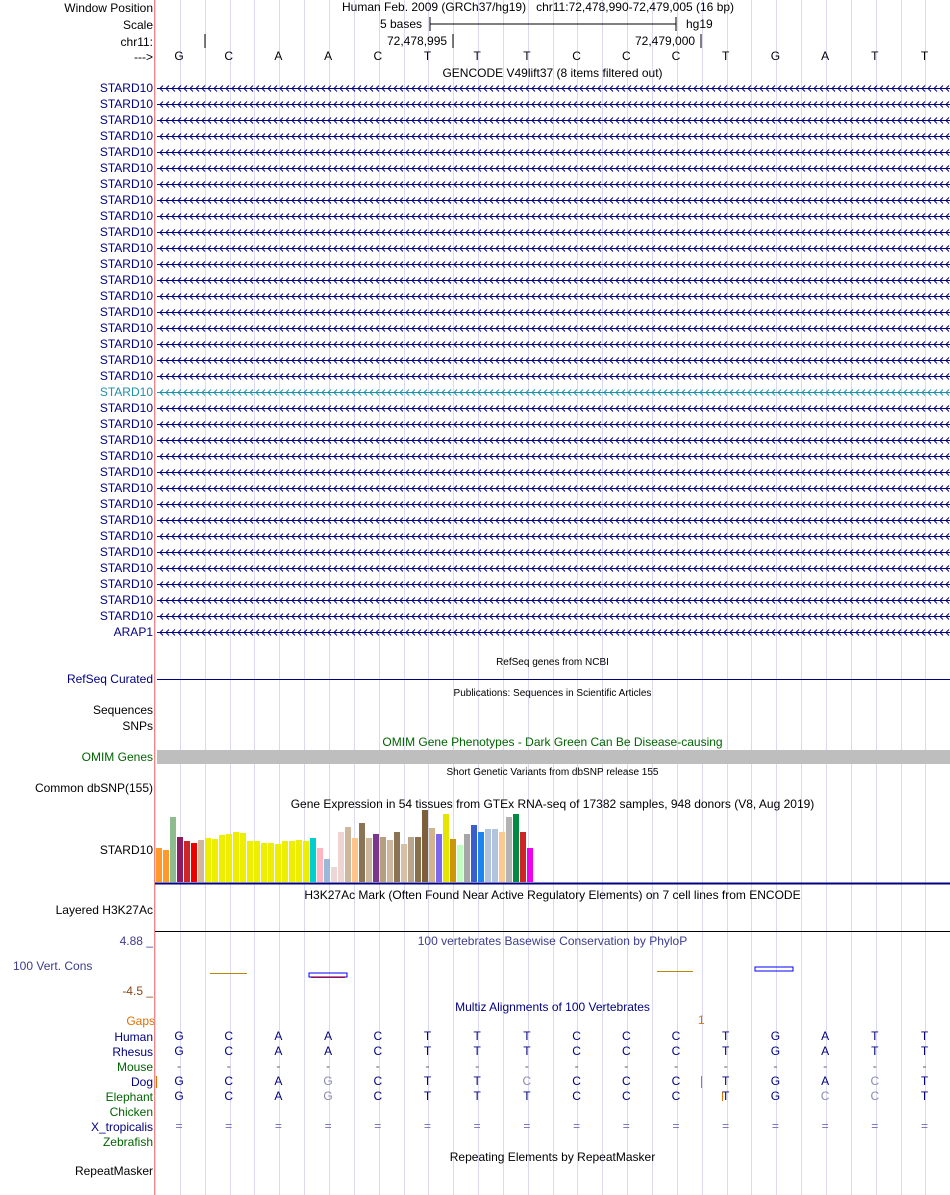 Image resolution: width=950 pixels, height=1195 pixels. What do you see at coordinates (133, 632) in the screenshot?
I see `gene-label: ARAP1` at bounding box center [133, 632].